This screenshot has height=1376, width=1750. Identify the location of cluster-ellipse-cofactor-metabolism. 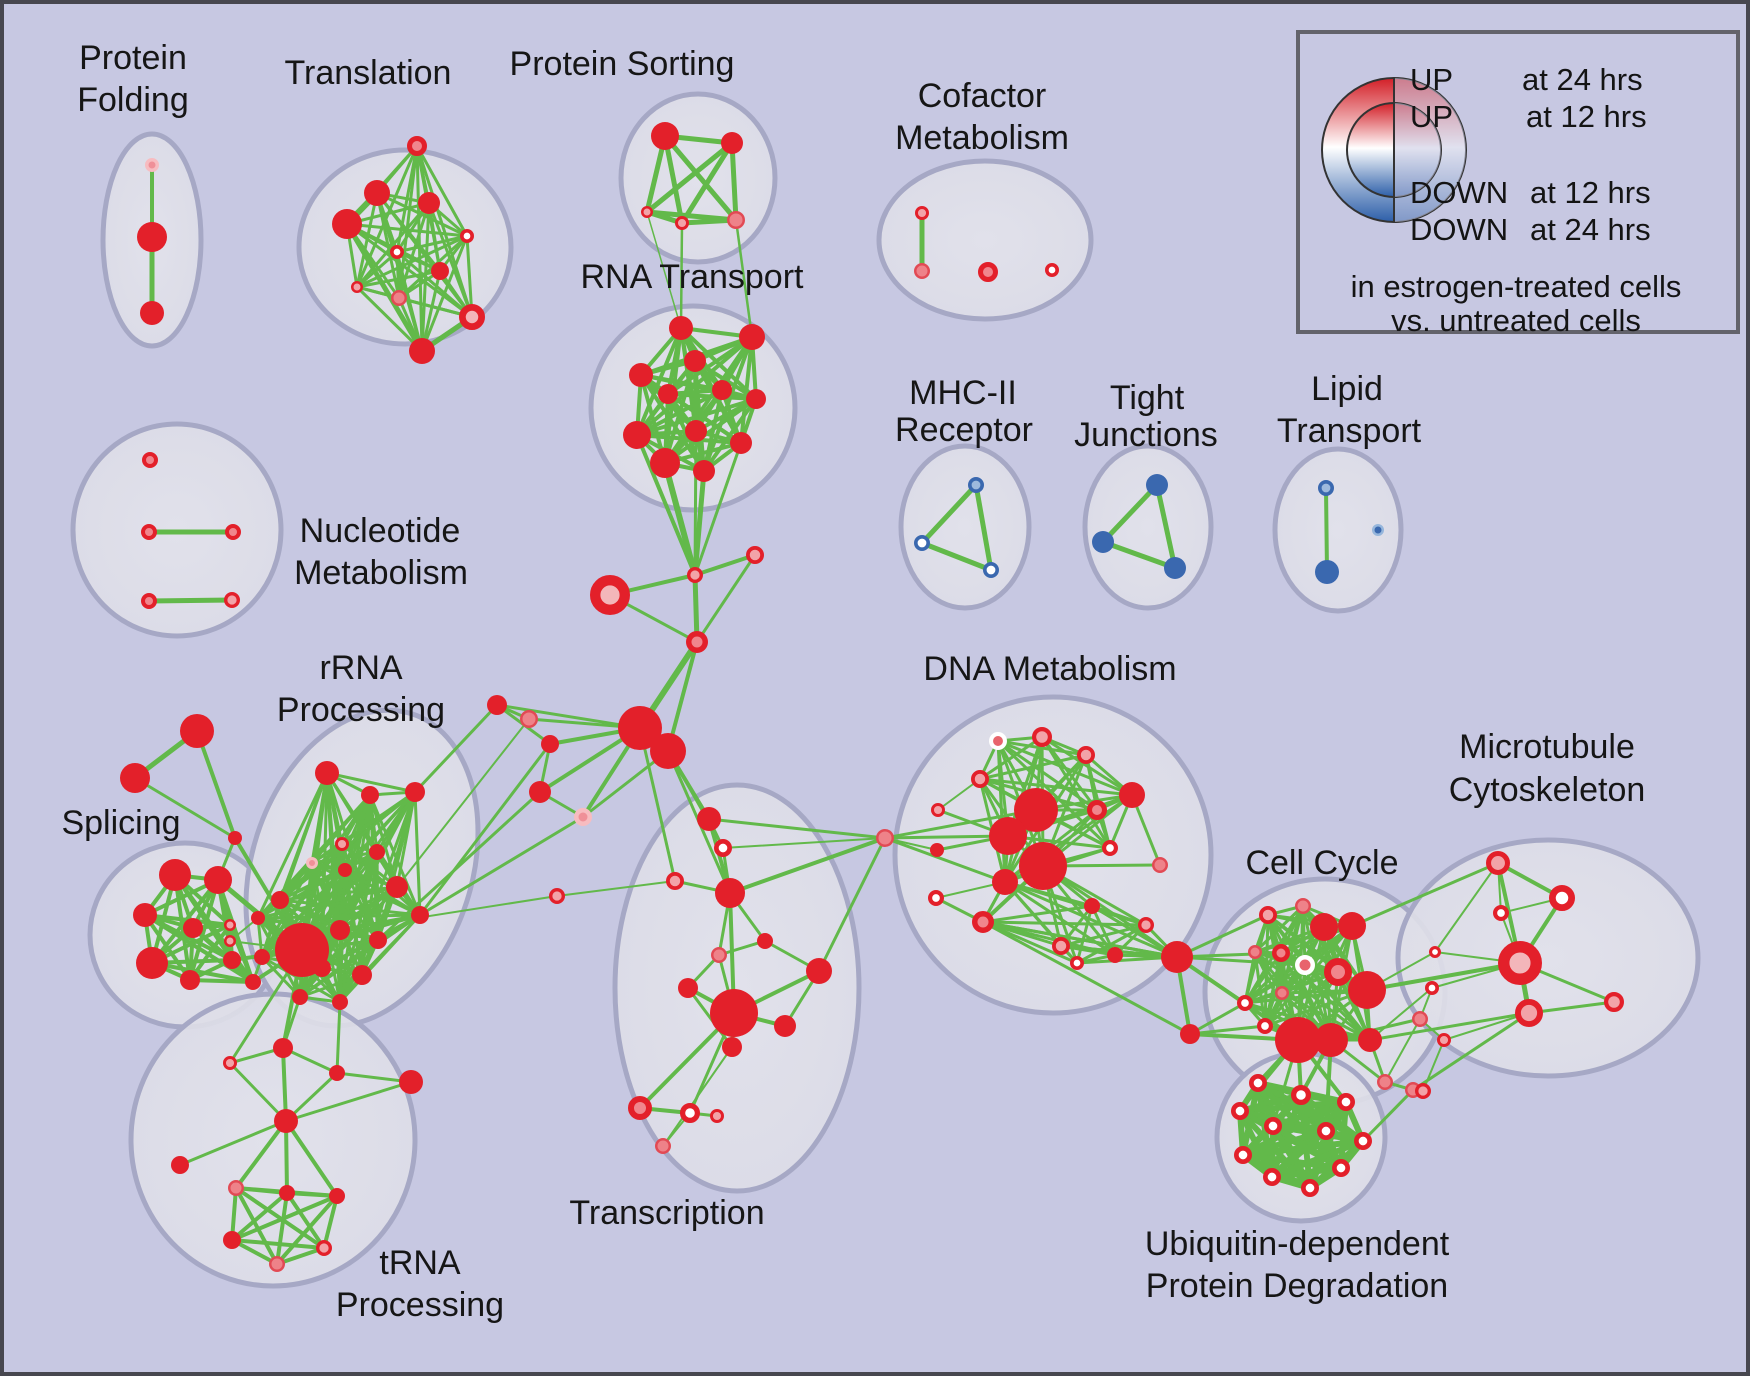
(985, 240).